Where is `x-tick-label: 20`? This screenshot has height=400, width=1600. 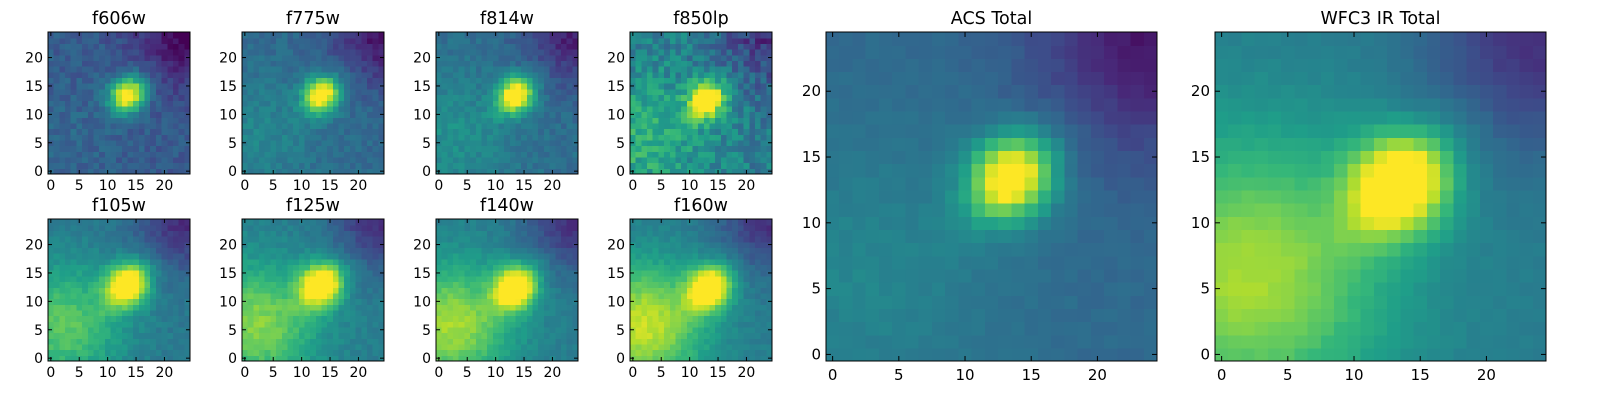
x-tick-label: 20 is located at coordinates (553, 373).